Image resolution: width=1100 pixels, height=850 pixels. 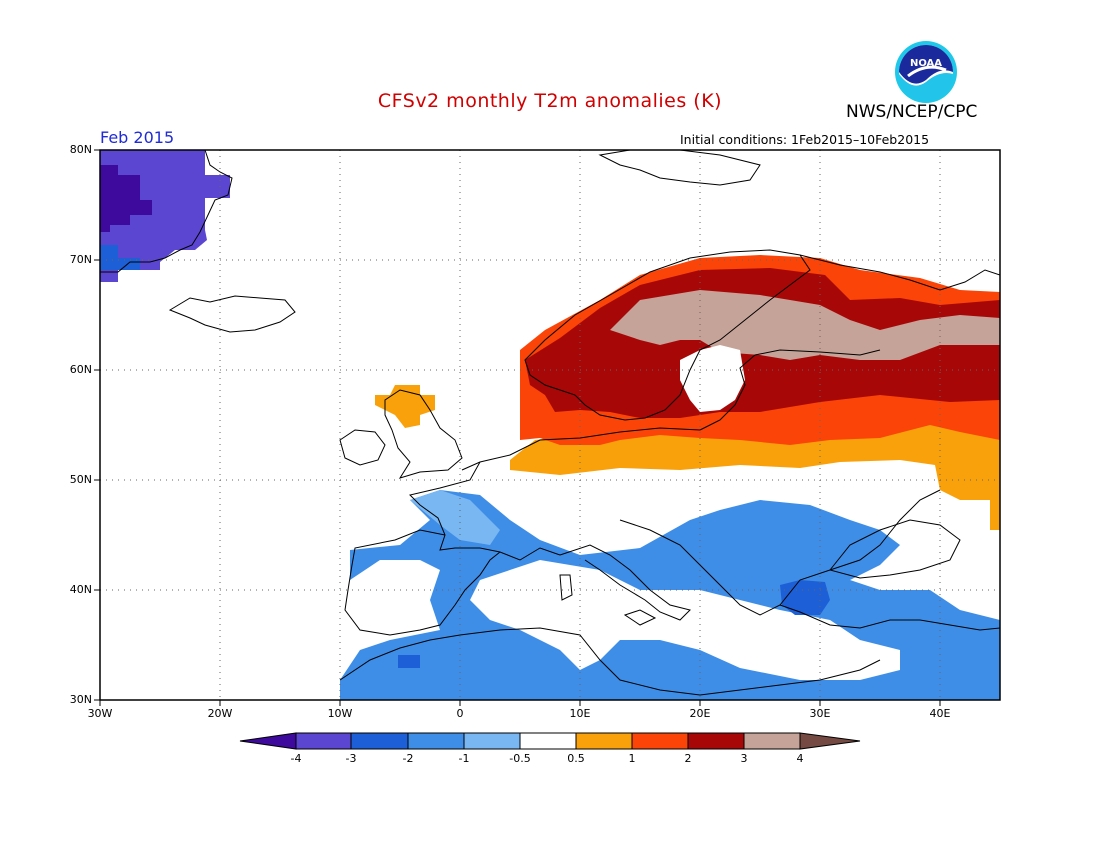 What do you see at coordinates (926, 72) in the screenshot?
I see `noaa-logo-icon: NOAA` at bounding box center [926, 72].